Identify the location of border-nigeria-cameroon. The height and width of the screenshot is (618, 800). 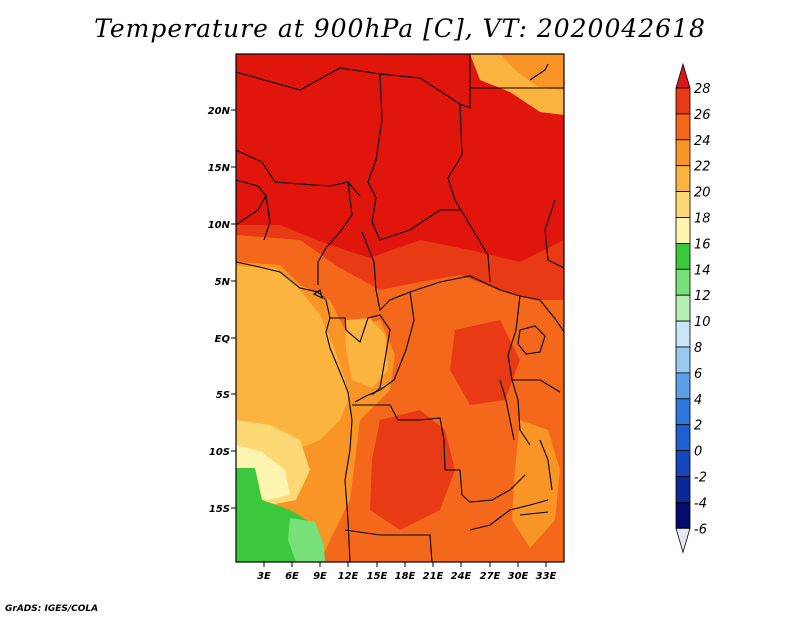
(335, 233).